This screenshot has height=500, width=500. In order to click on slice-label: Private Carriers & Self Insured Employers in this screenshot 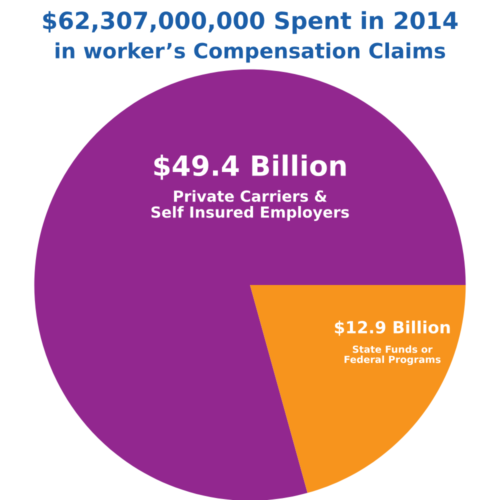, I will do `click(250, 205)`.